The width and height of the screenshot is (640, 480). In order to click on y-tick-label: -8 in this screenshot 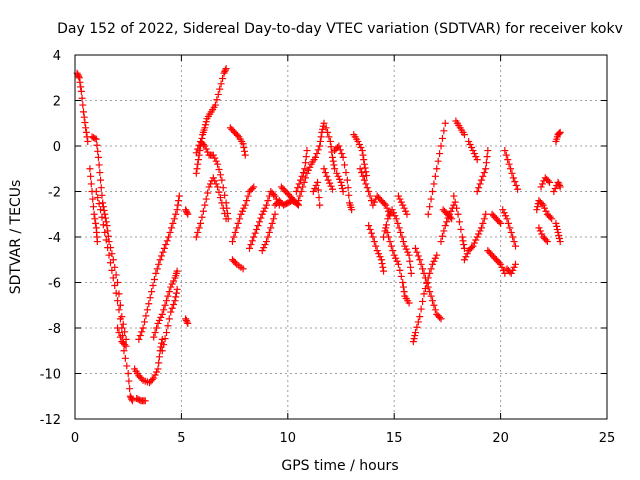, I will do `click(54, 329)`.